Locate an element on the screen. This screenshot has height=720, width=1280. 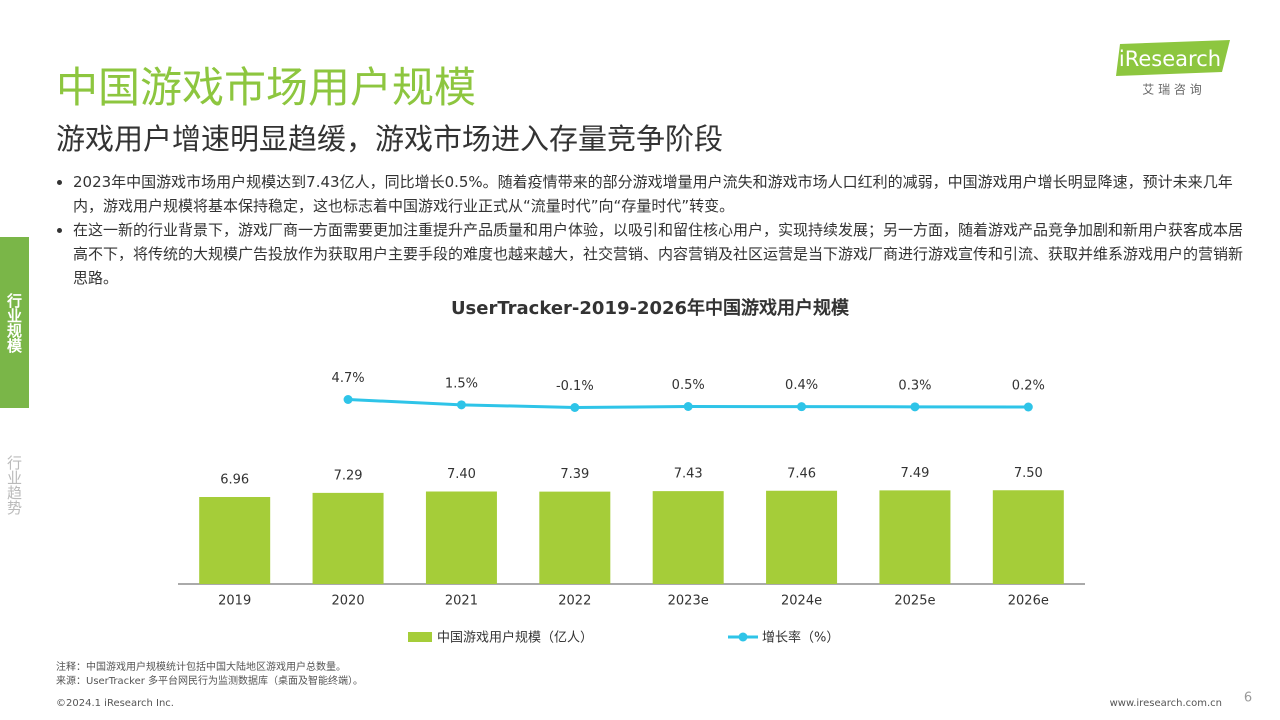
data-label: 6.96 is located at coordinates (234, 480).